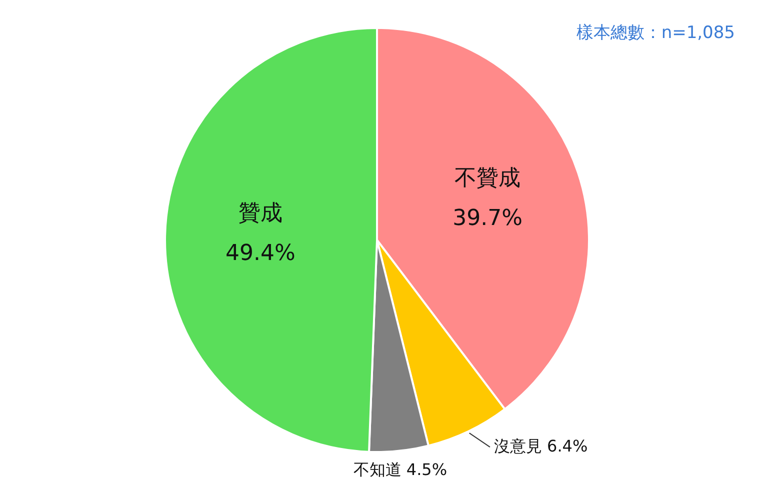 The width and height of the screenshot is (769, 482). What do you see at coordinates (487, 218) in the screenshot?
I see `data-label: 39.7%` at bounding box center [487, 218].